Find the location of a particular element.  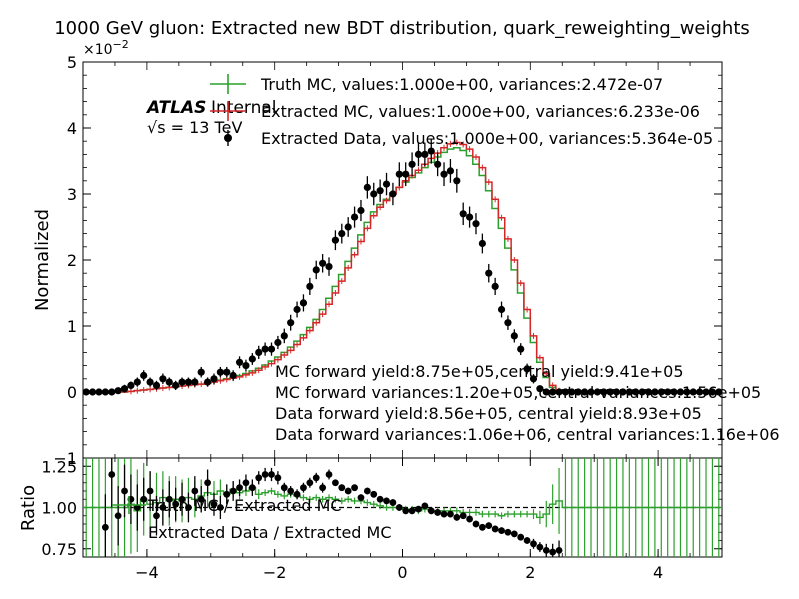

main-y-tick-label: 2 is located at coordinates (72, 260).